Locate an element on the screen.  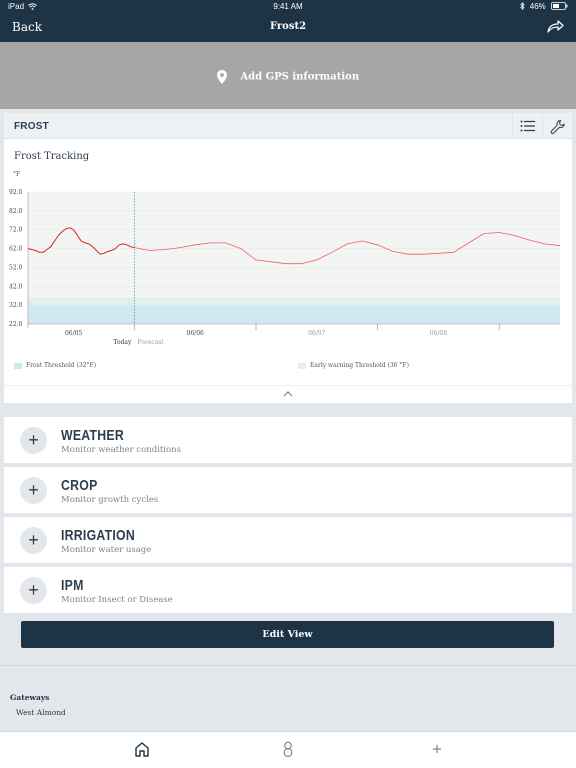
settings-button is located at coordinates (557, 126).